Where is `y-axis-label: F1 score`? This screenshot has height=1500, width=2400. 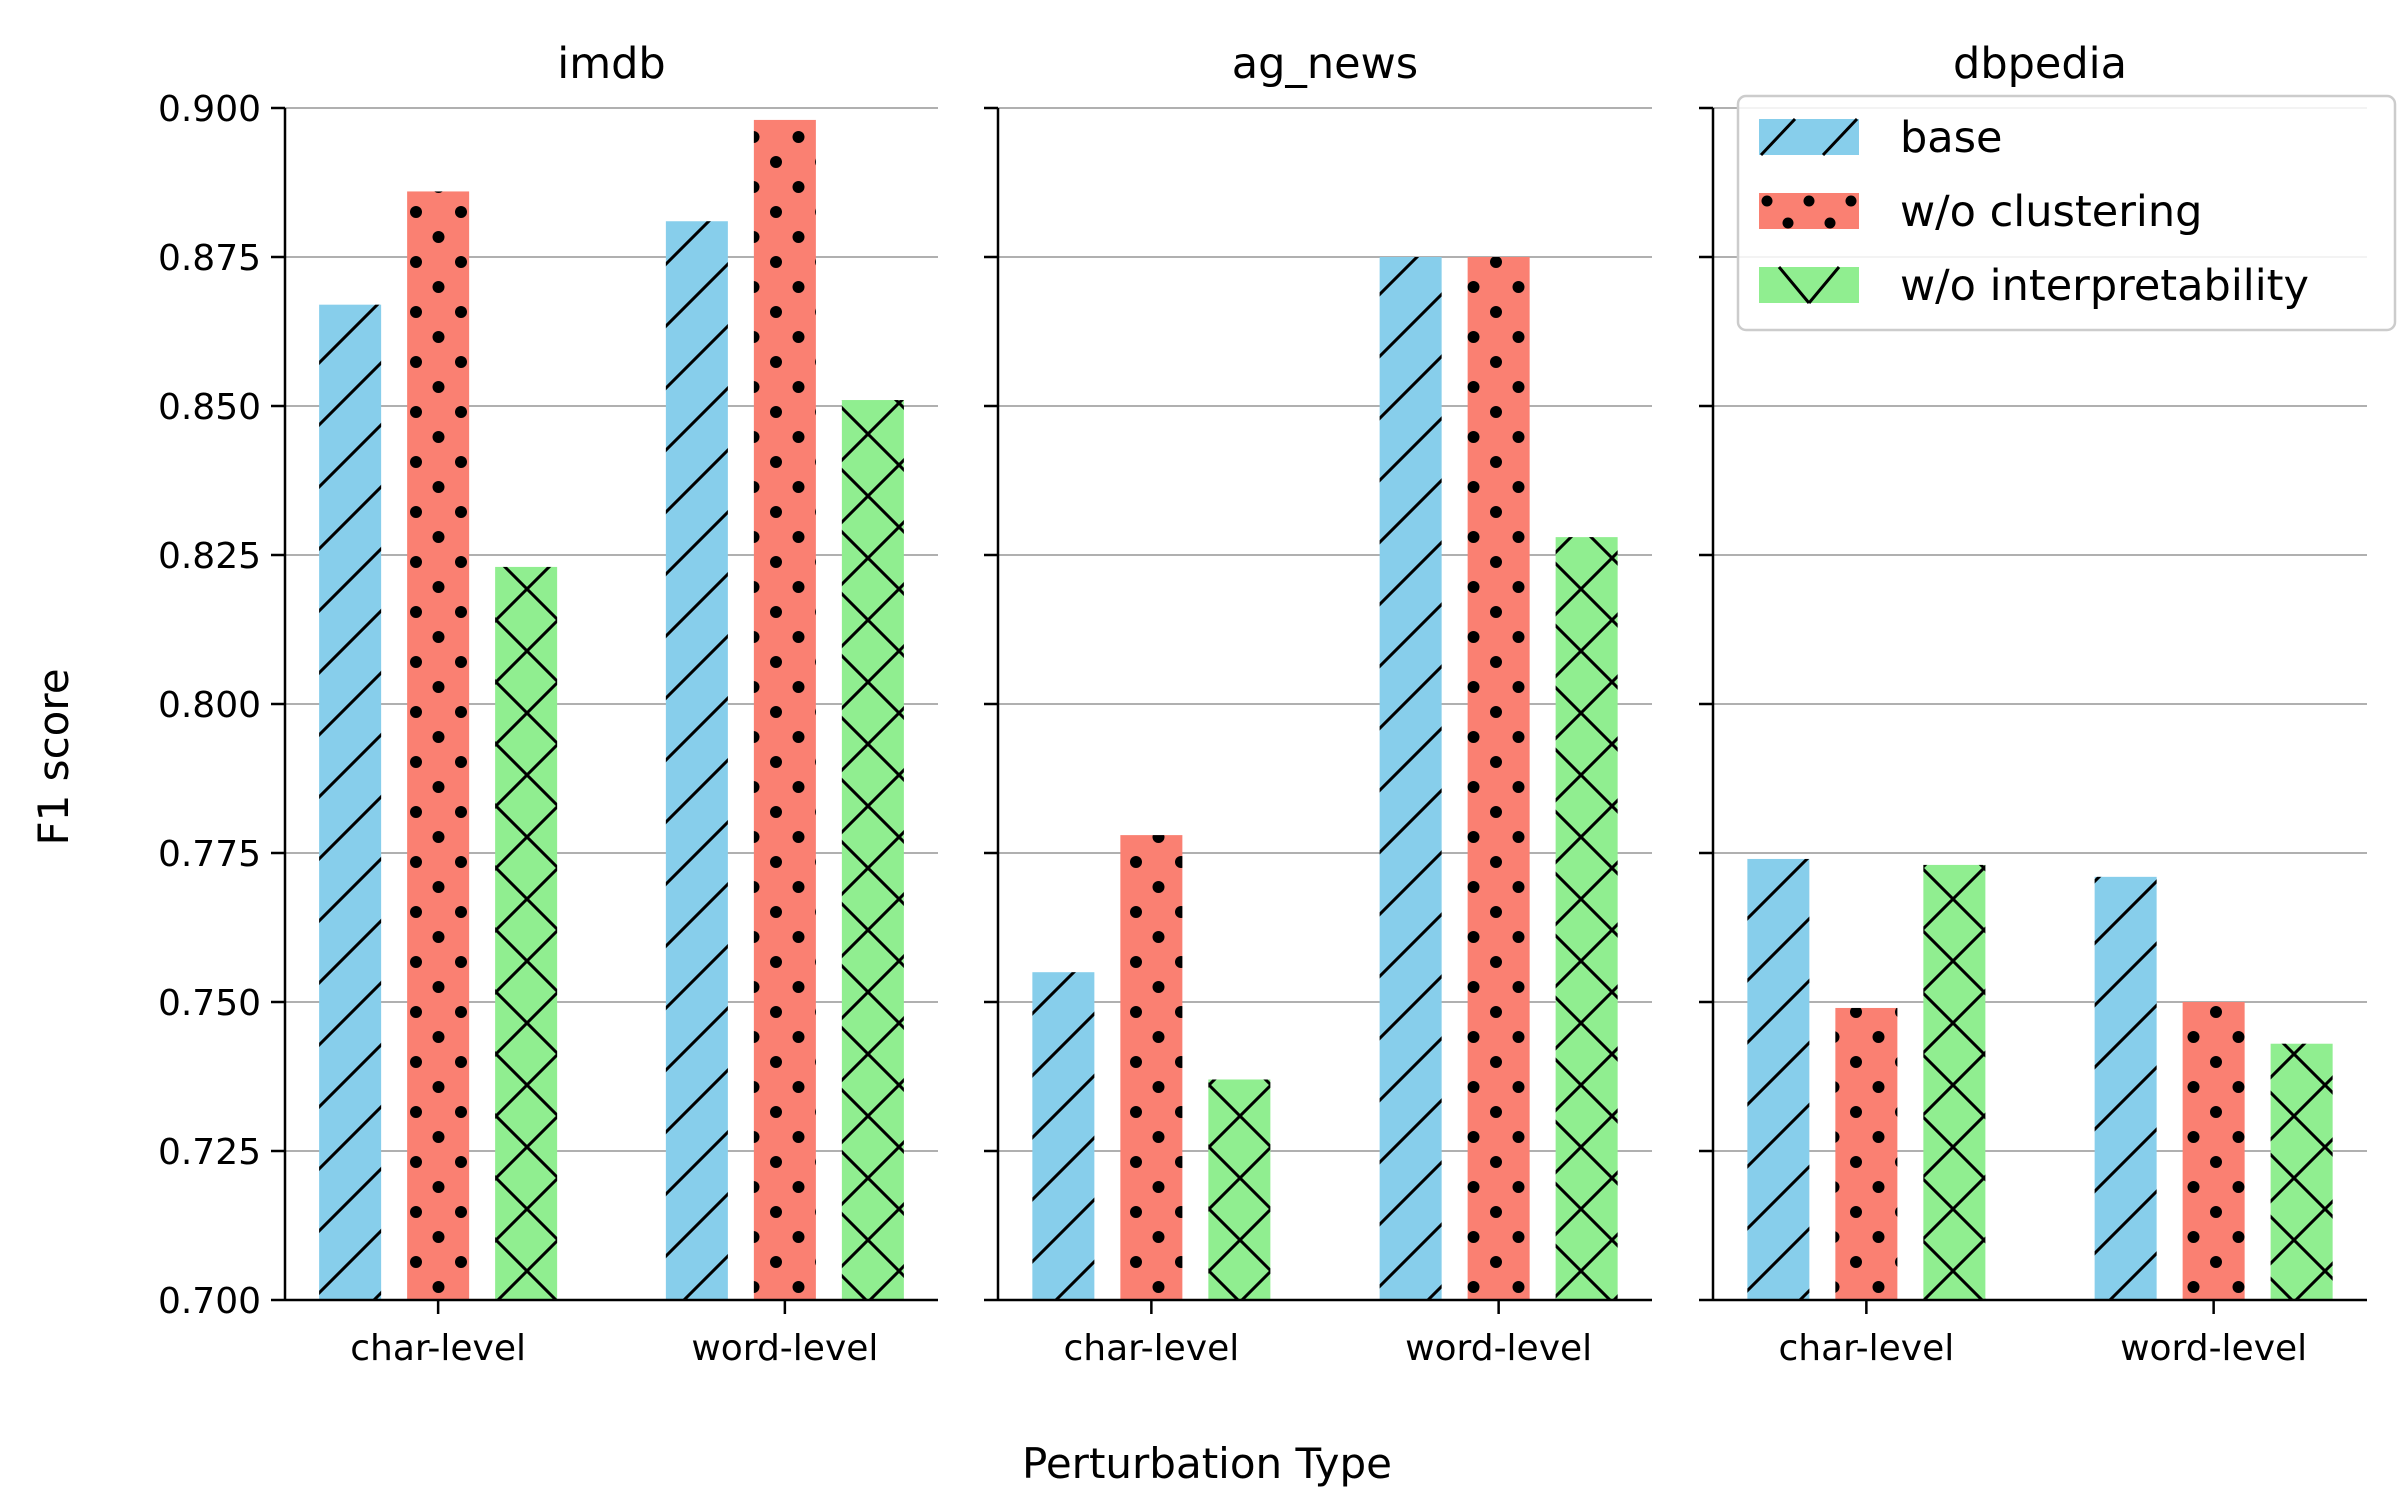
y-axis-label: F1 score is located at coordinates (53, 756).